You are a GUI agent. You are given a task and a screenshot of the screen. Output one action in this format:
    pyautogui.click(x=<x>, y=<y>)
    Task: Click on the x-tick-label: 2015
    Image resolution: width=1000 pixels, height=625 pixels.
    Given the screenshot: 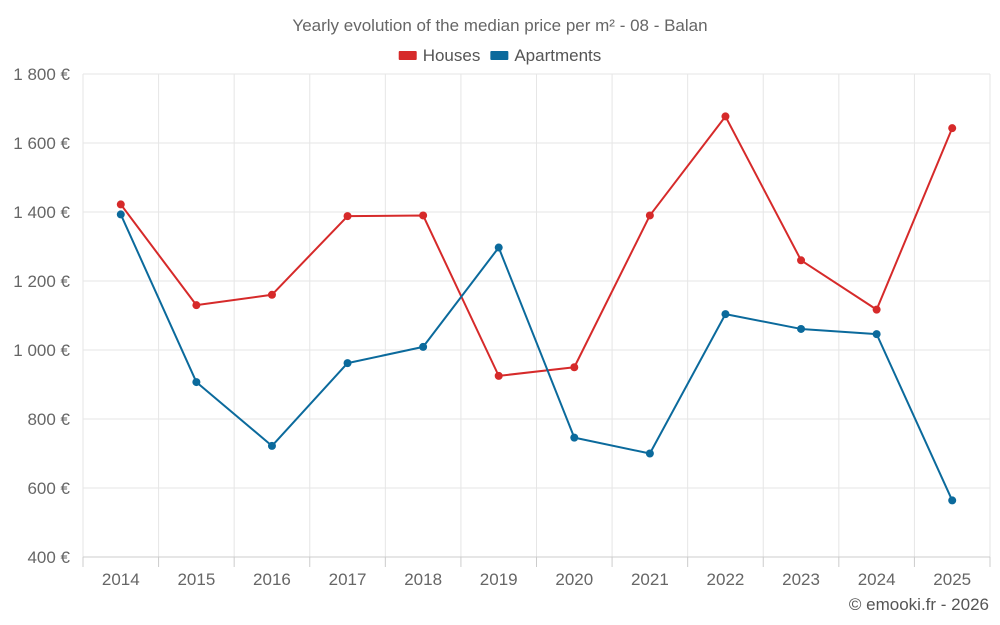 What is the action you would take?
    pyautogui.click(x=196, y=579)
    